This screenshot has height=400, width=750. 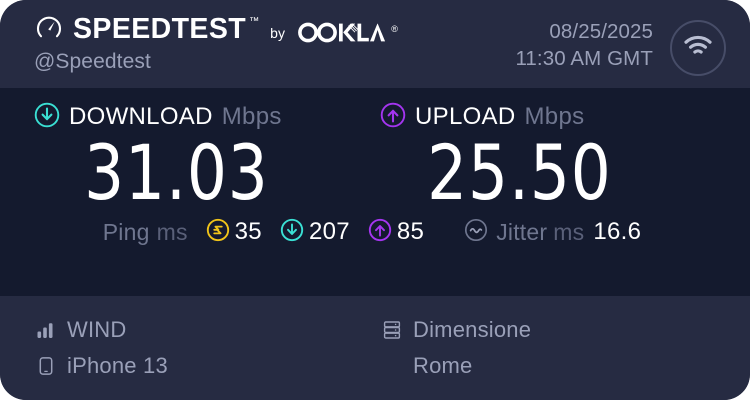 What do you see at coordinates (206, 366) in the screenshot?
I see `device-row: iPhone 13` at bounding box center [206, 366].